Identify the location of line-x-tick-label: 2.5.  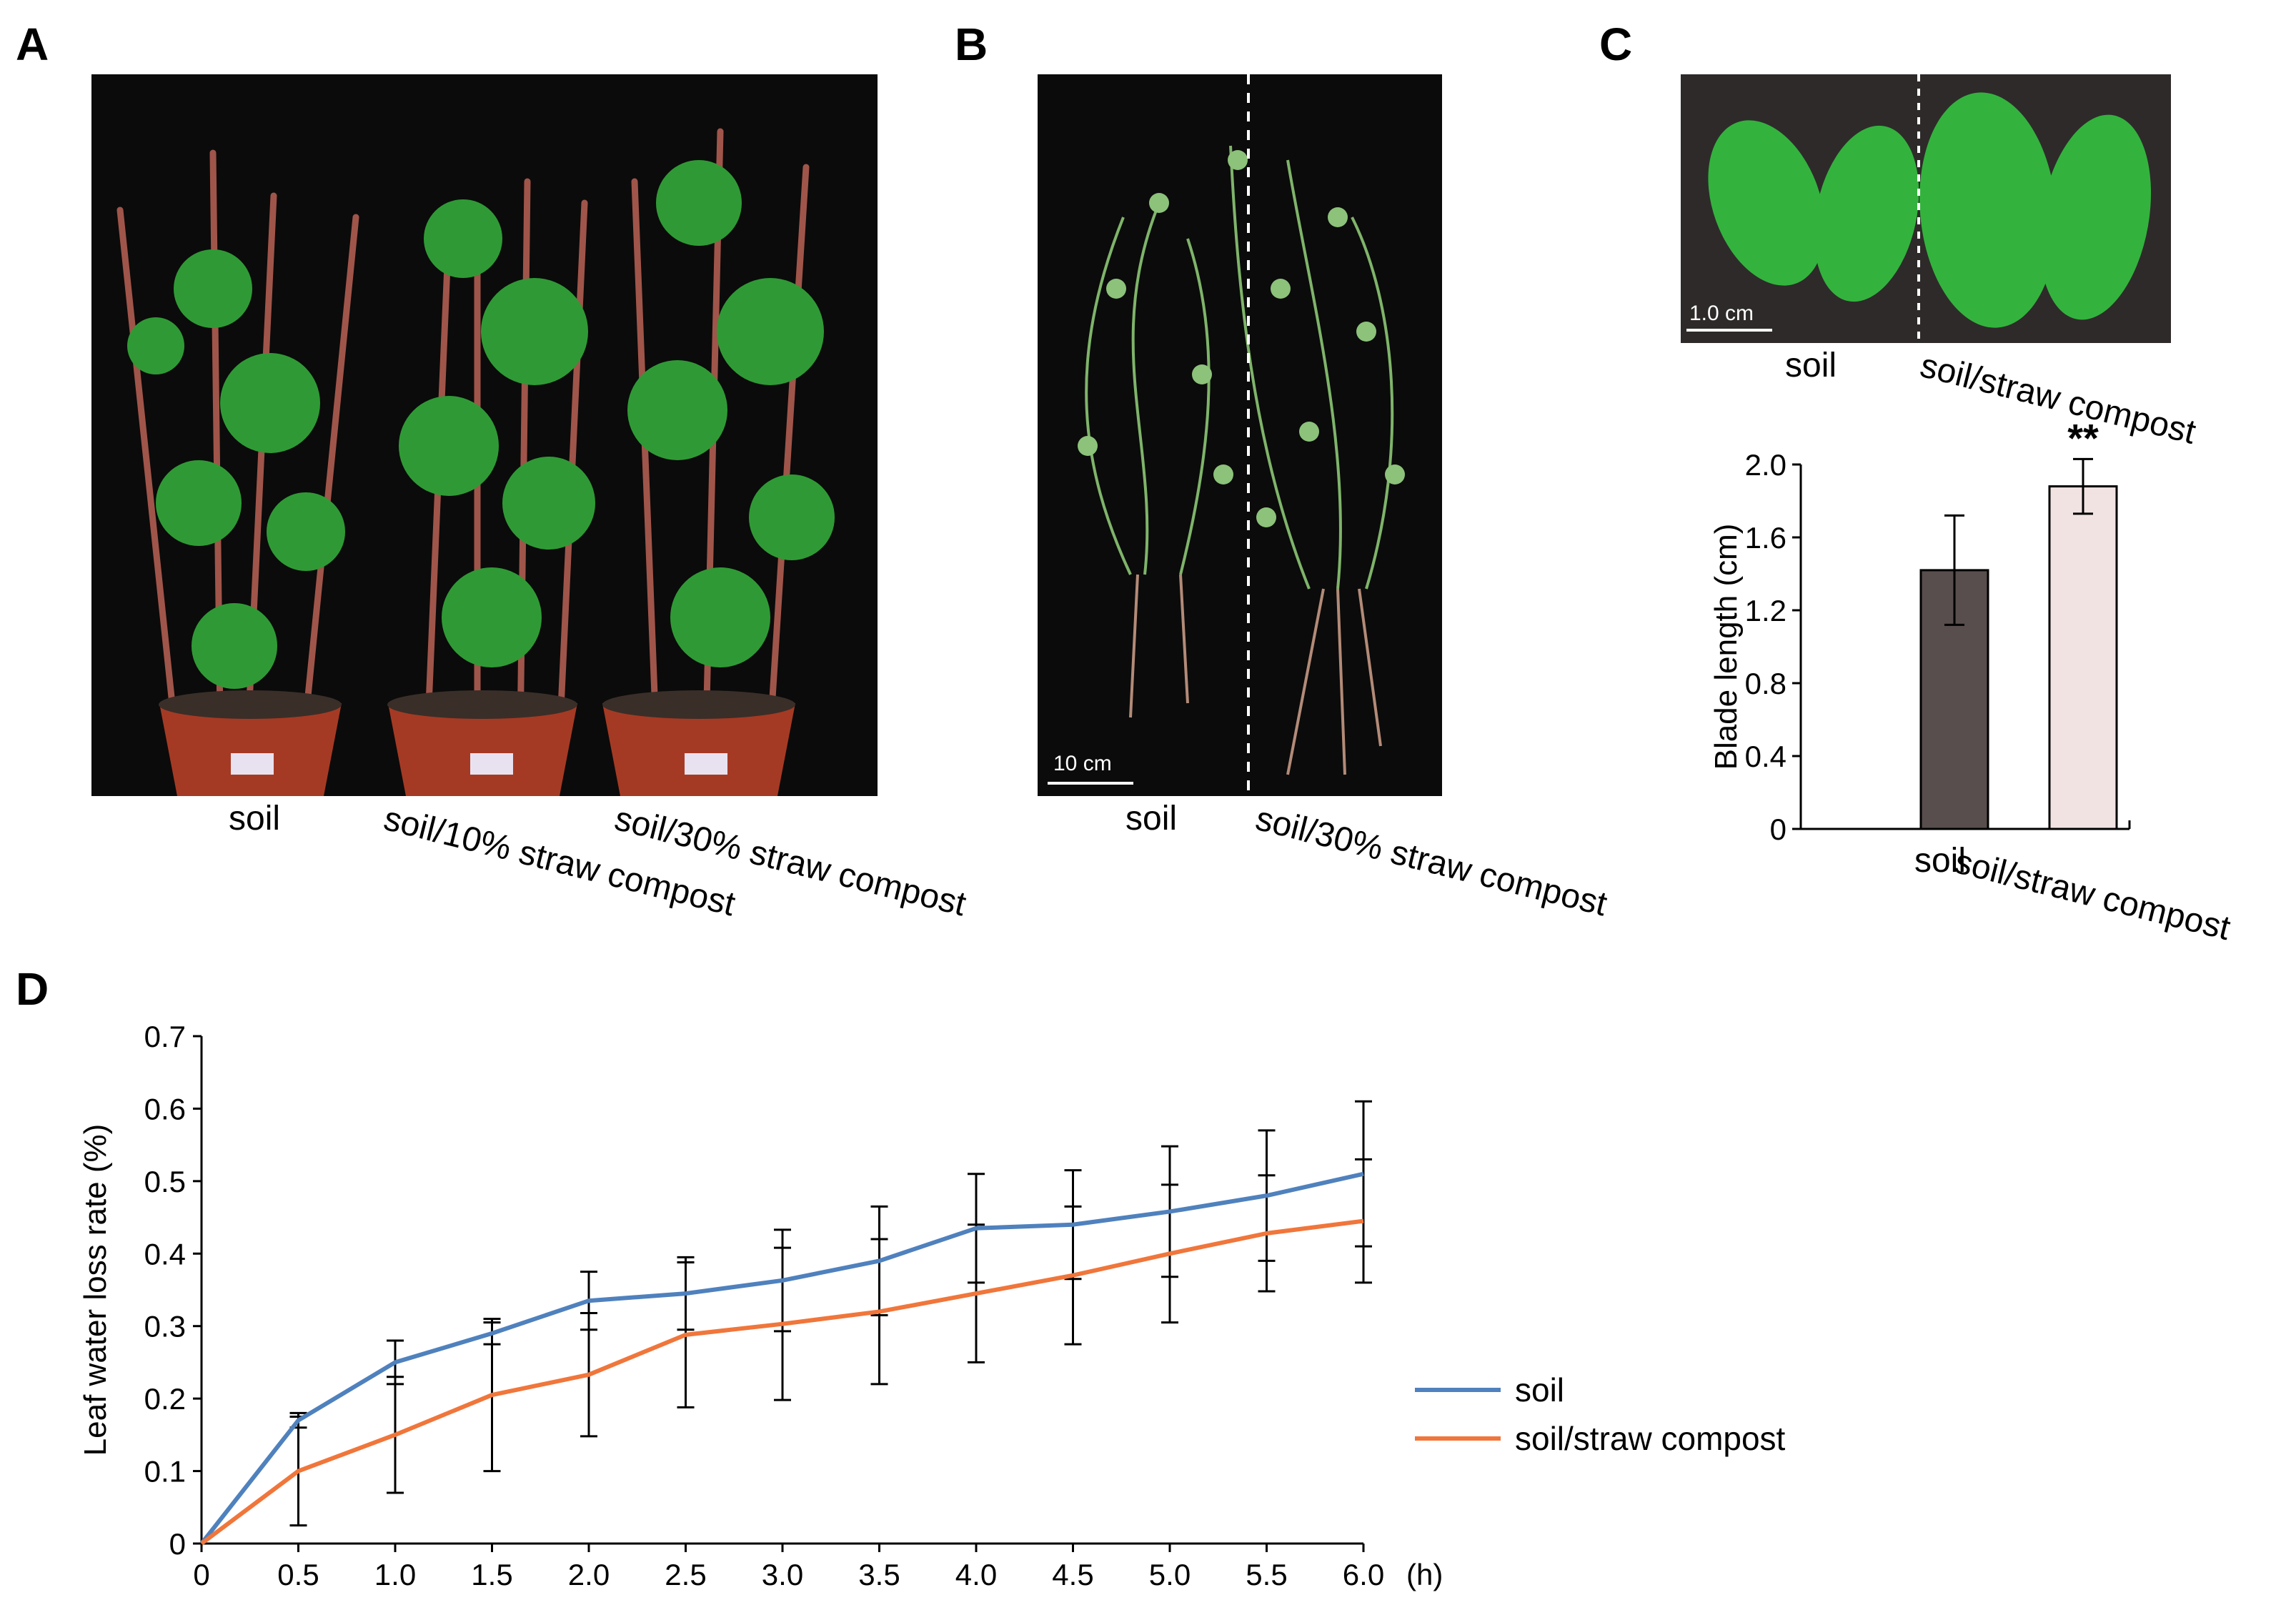
(686, 1574).